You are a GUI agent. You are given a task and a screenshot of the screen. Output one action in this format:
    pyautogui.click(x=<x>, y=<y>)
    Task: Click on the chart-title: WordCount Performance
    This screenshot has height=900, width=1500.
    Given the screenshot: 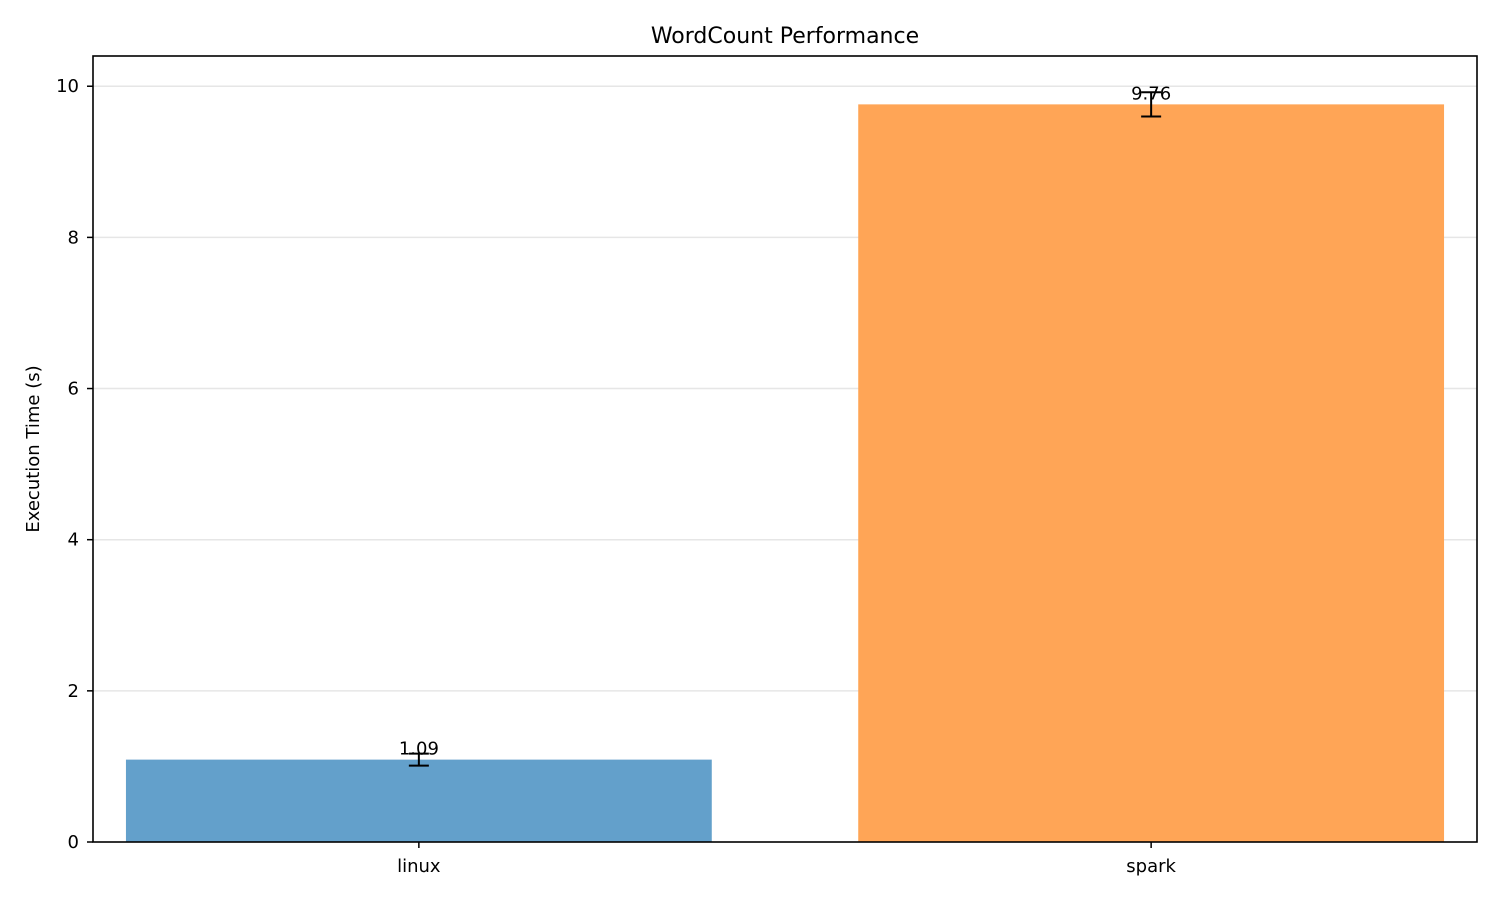 What is the action you would take?
    pyautogui.click(x=785, y=36)
    